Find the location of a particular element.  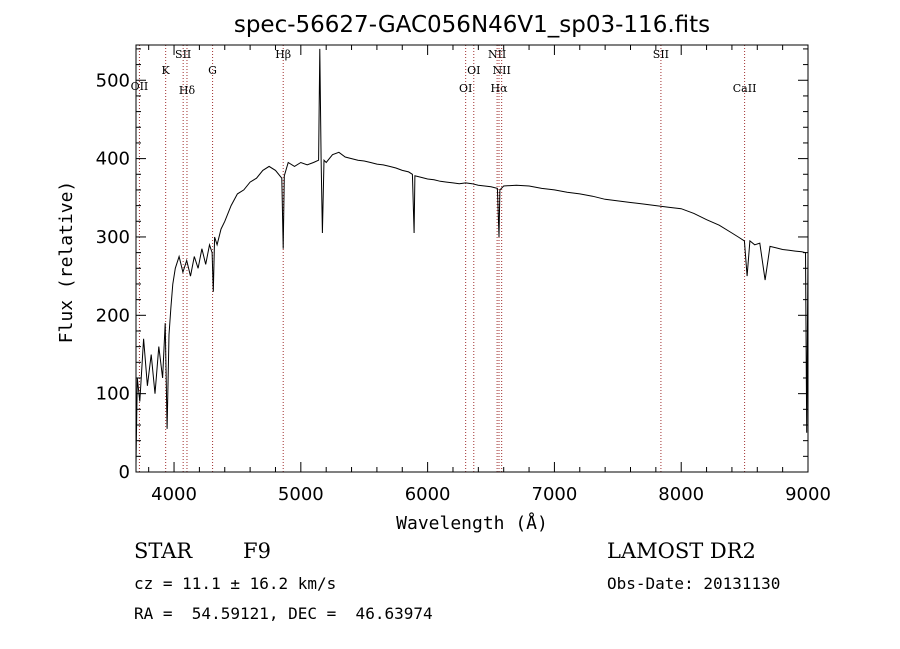

line-marker-label: K is located at coordinates (166, 70).